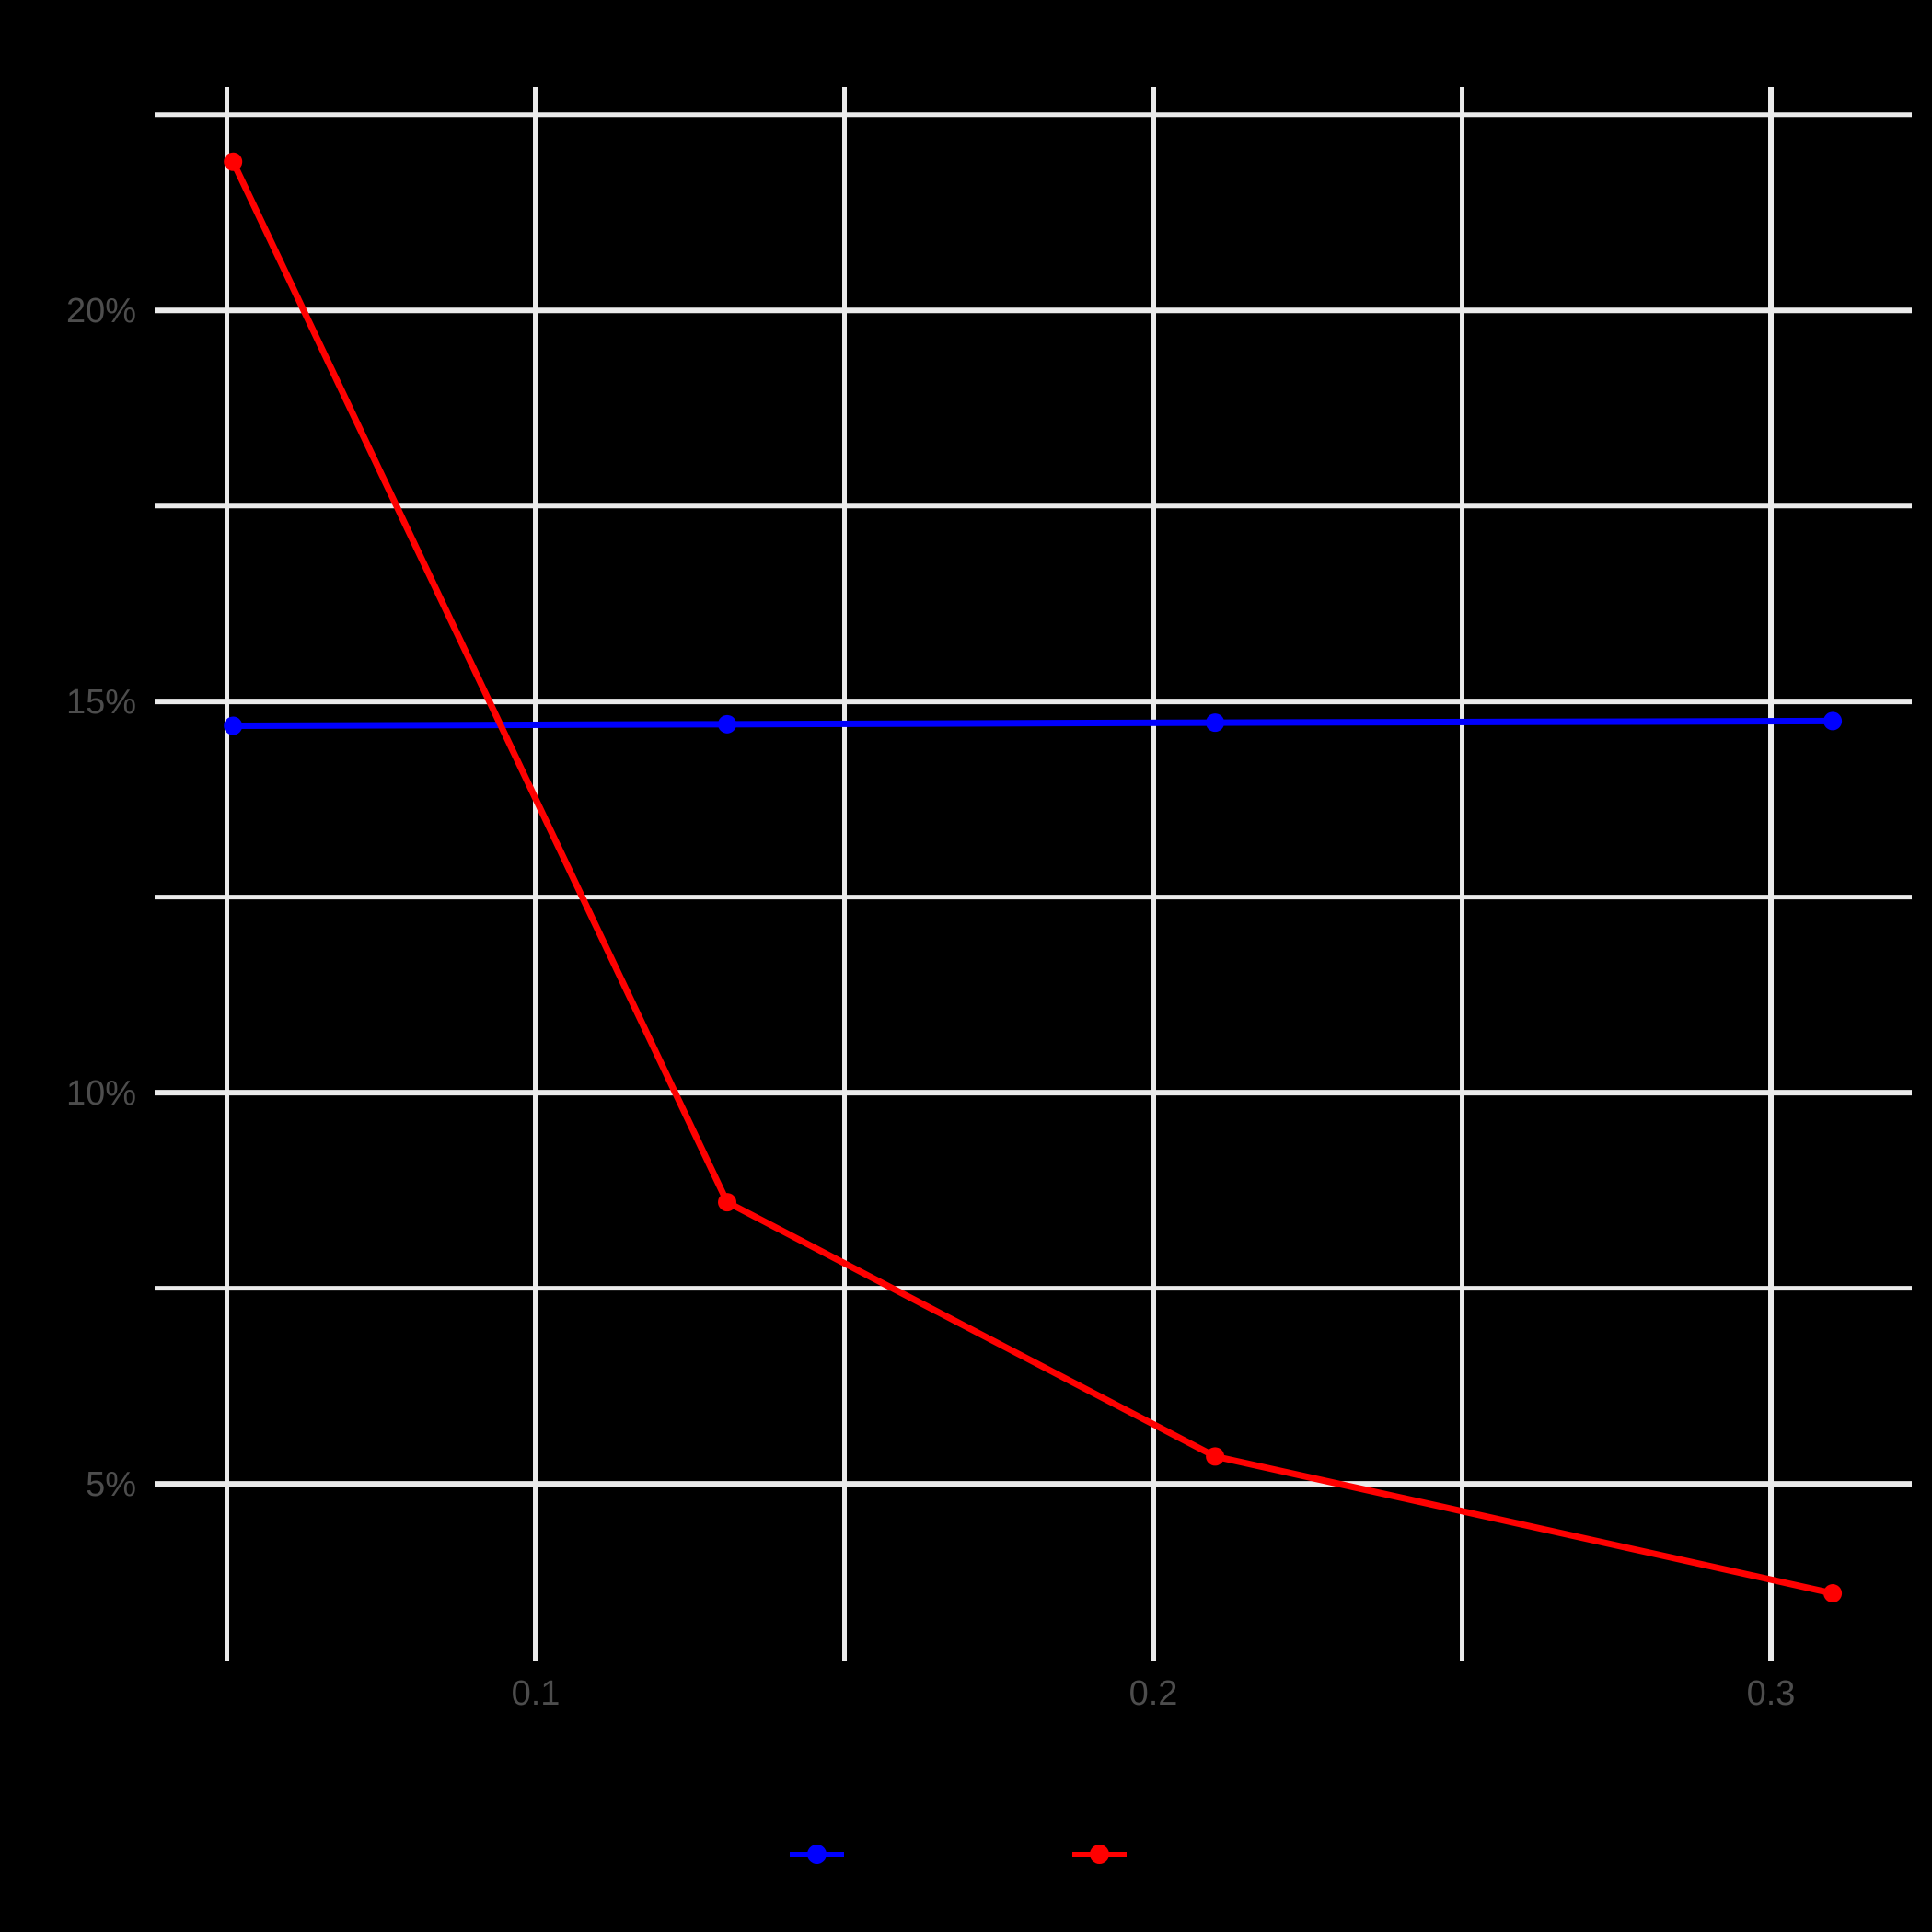 The height and width of the screenshot is (1932, 1932). I want to click on legend-entry-blue, so click(902, 1855).